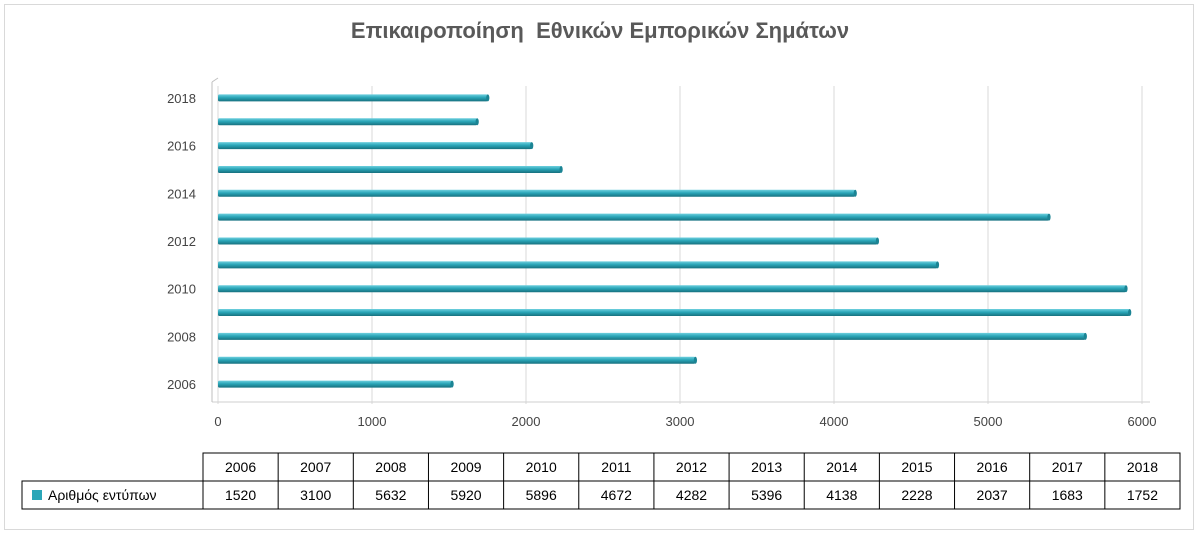 The width and height of the screenshot is (1200, 536). Describe the element at coordinates (841, 495) in the screenshot. I see `table-value-2014: 4138` at that location.